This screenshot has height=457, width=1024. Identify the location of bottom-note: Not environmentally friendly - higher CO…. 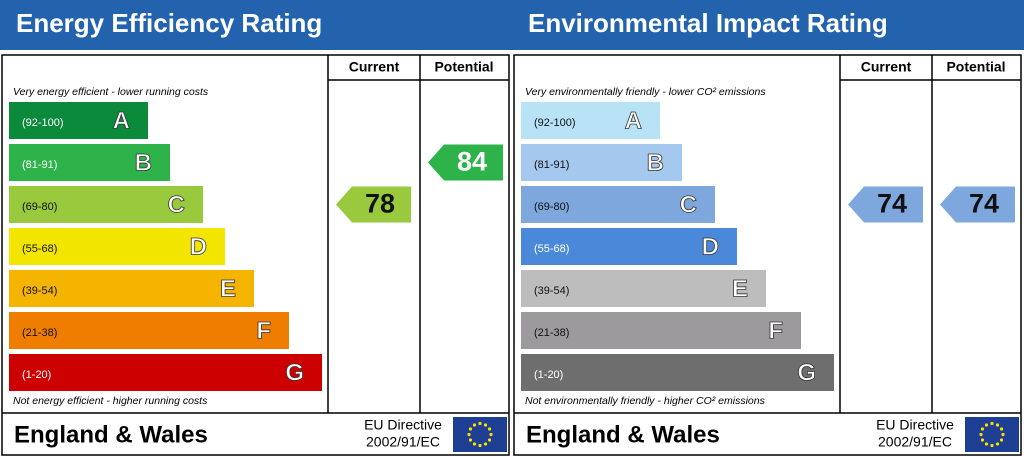
(645, 401).